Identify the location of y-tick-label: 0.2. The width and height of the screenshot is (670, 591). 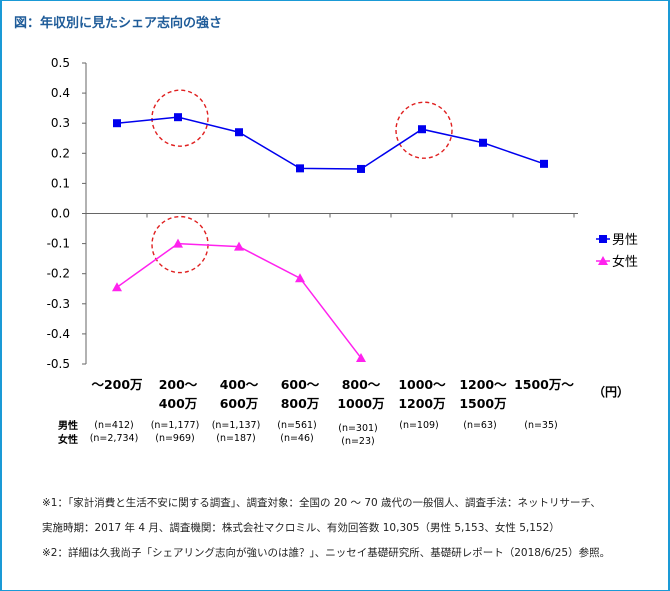
(60, 153).